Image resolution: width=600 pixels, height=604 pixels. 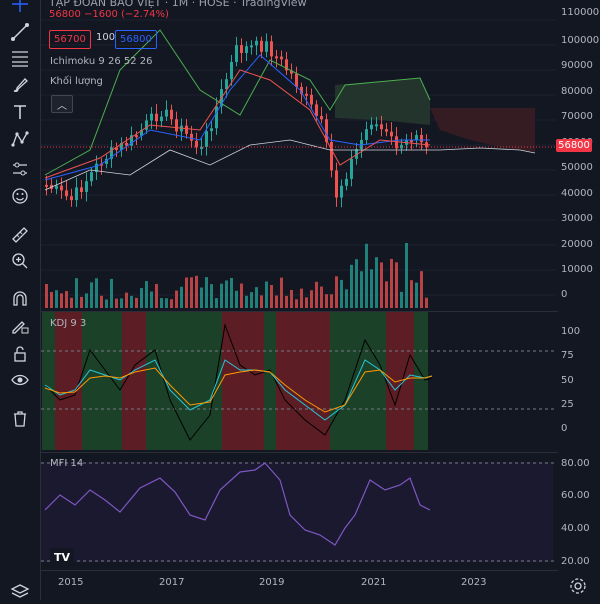 What do you see at coordinates (20, 58) in the screenshot?
I see `fib-icon` at bounding box center [20, 58].